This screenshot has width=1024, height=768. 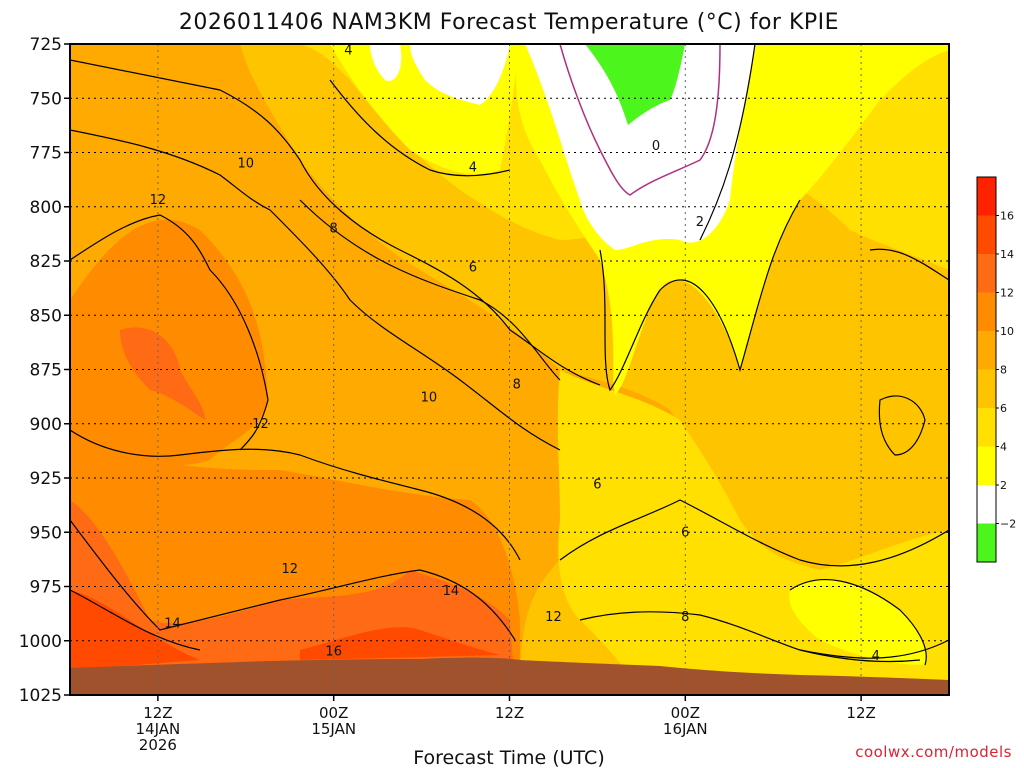 I want to click on contour-label: 2, so click(x=700, y=222).